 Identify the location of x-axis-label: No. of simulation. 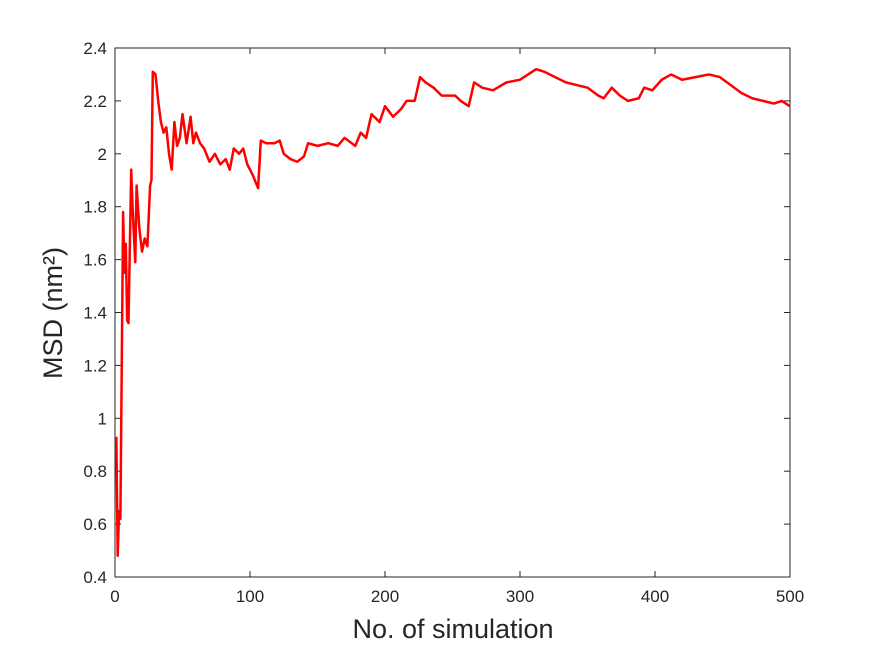
(452, 629).